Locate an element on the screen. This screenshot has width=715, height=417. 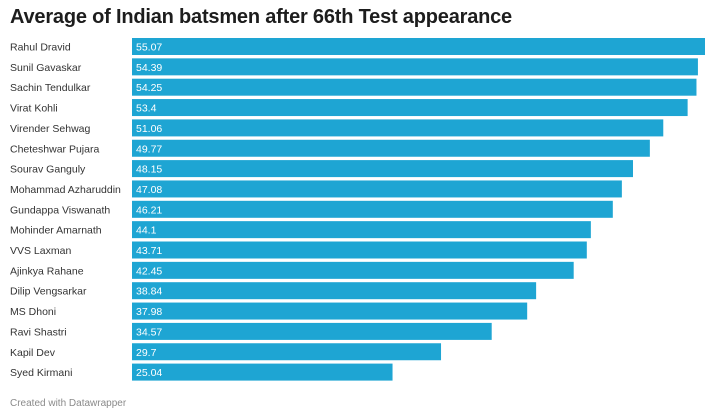
bar-row: Kapil Dev 29.7 is located at coordinates (226, 352).